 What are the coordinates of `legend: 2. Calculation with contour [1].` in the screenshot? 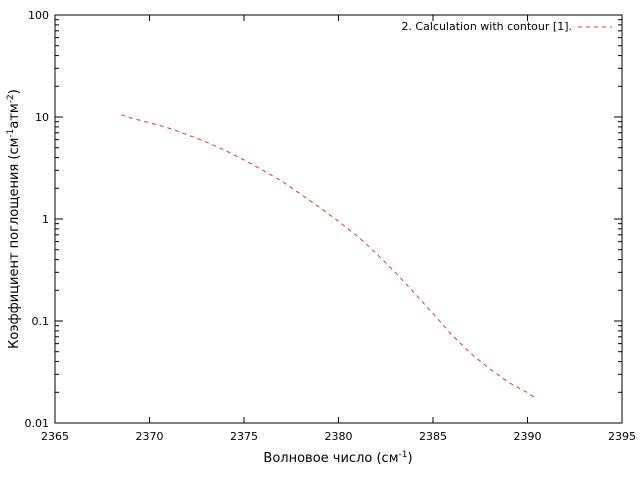 It's located at (506, 26).